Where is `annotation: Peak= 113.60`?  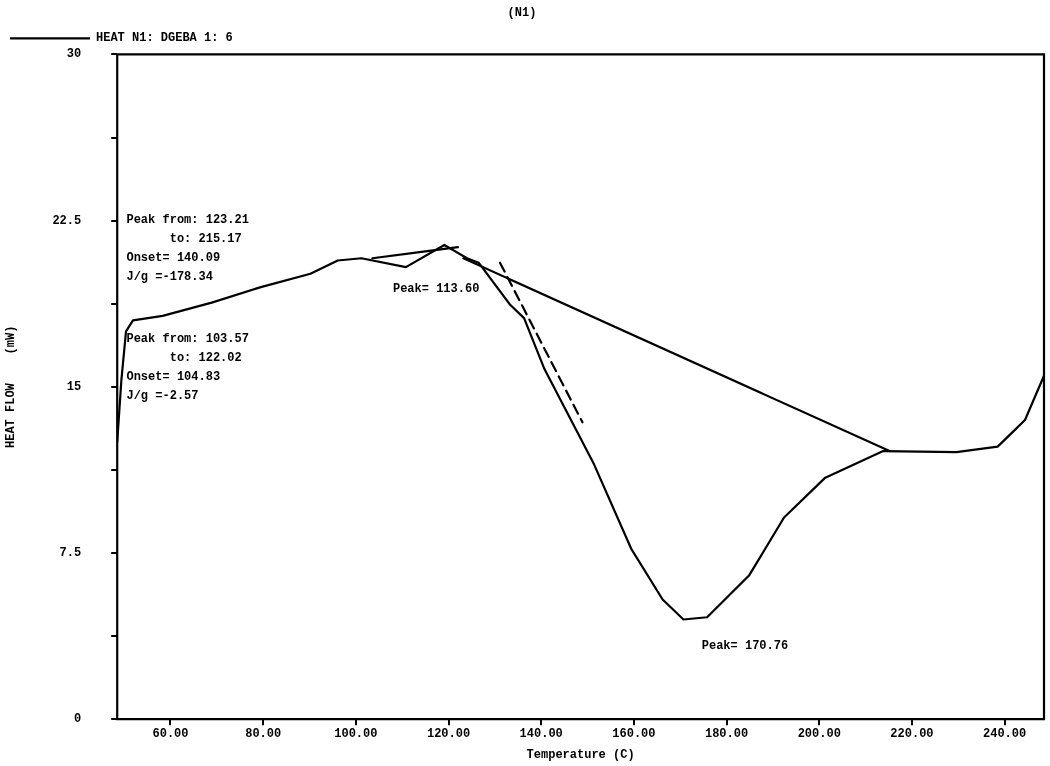 annotation: Peak= 113.60 is located at coordinates (436, 288).